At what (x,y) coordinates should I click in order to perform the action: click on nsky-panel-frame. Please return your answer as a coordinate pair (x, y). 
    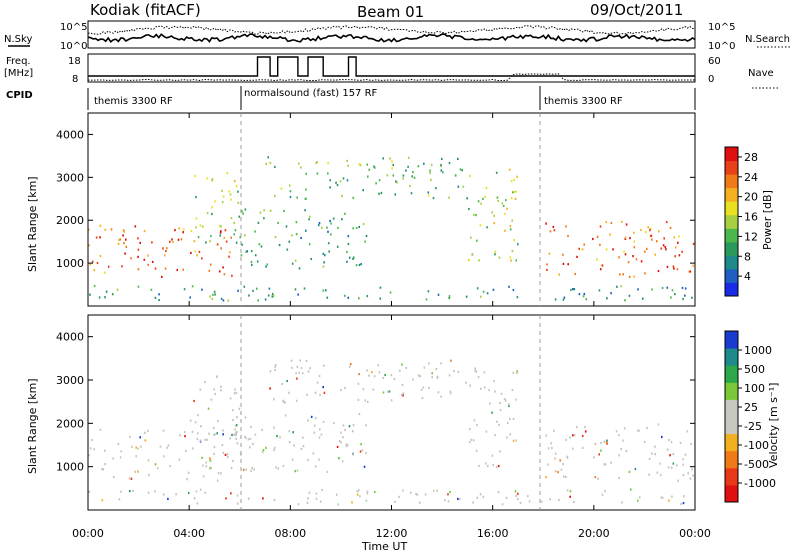
    Looking at the image, I should click on (391, 34).